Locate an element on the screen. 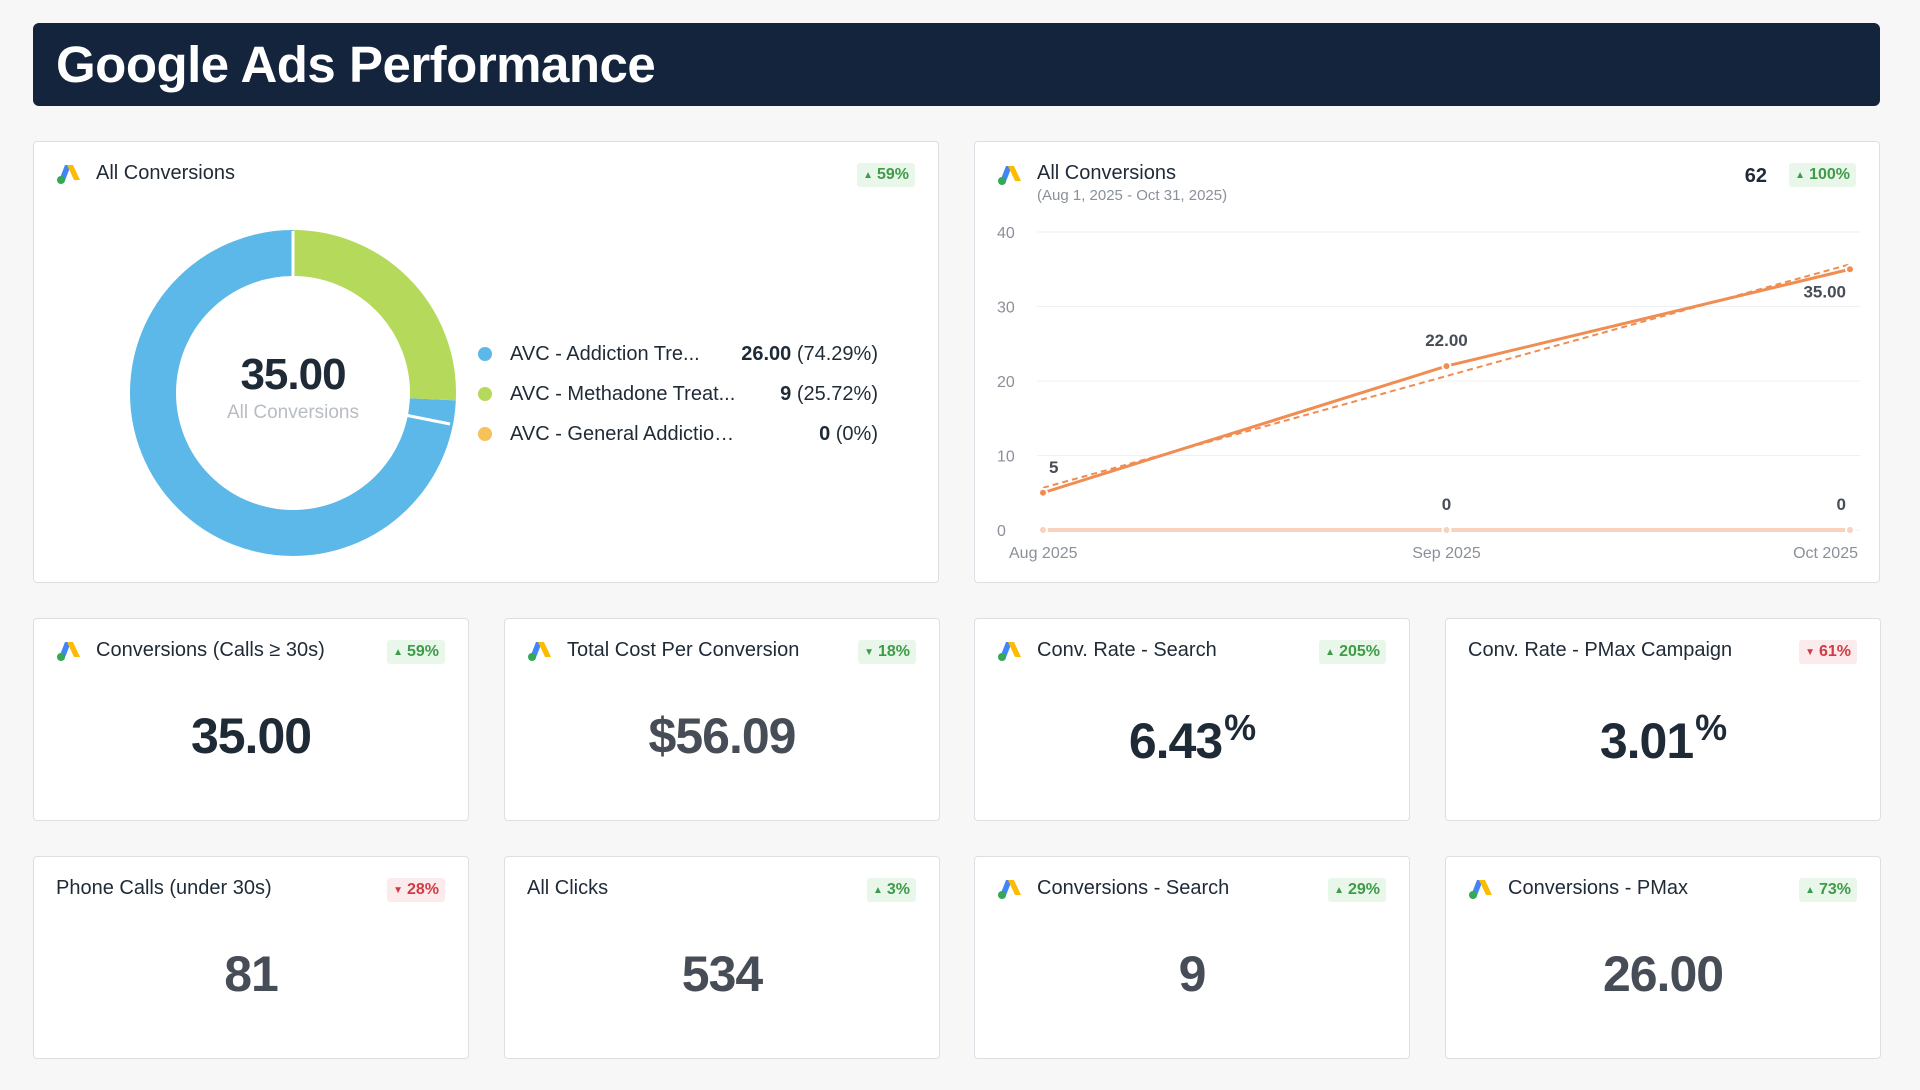 The image size is (1920, 1090). card-title: Conv. Rate - PMax Campaign is located at coordinates (1600, 650).